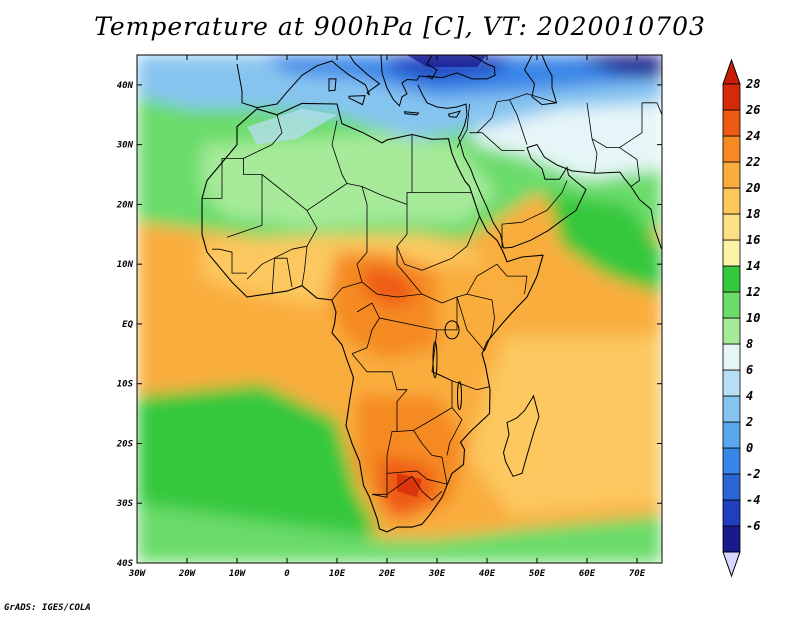 The width and height of the screenshot is (800, 618). What do you see at coordinates (637, 574) in the screenshot?
I see `x-tick-label: 70E` at bounding box center [637, 574].